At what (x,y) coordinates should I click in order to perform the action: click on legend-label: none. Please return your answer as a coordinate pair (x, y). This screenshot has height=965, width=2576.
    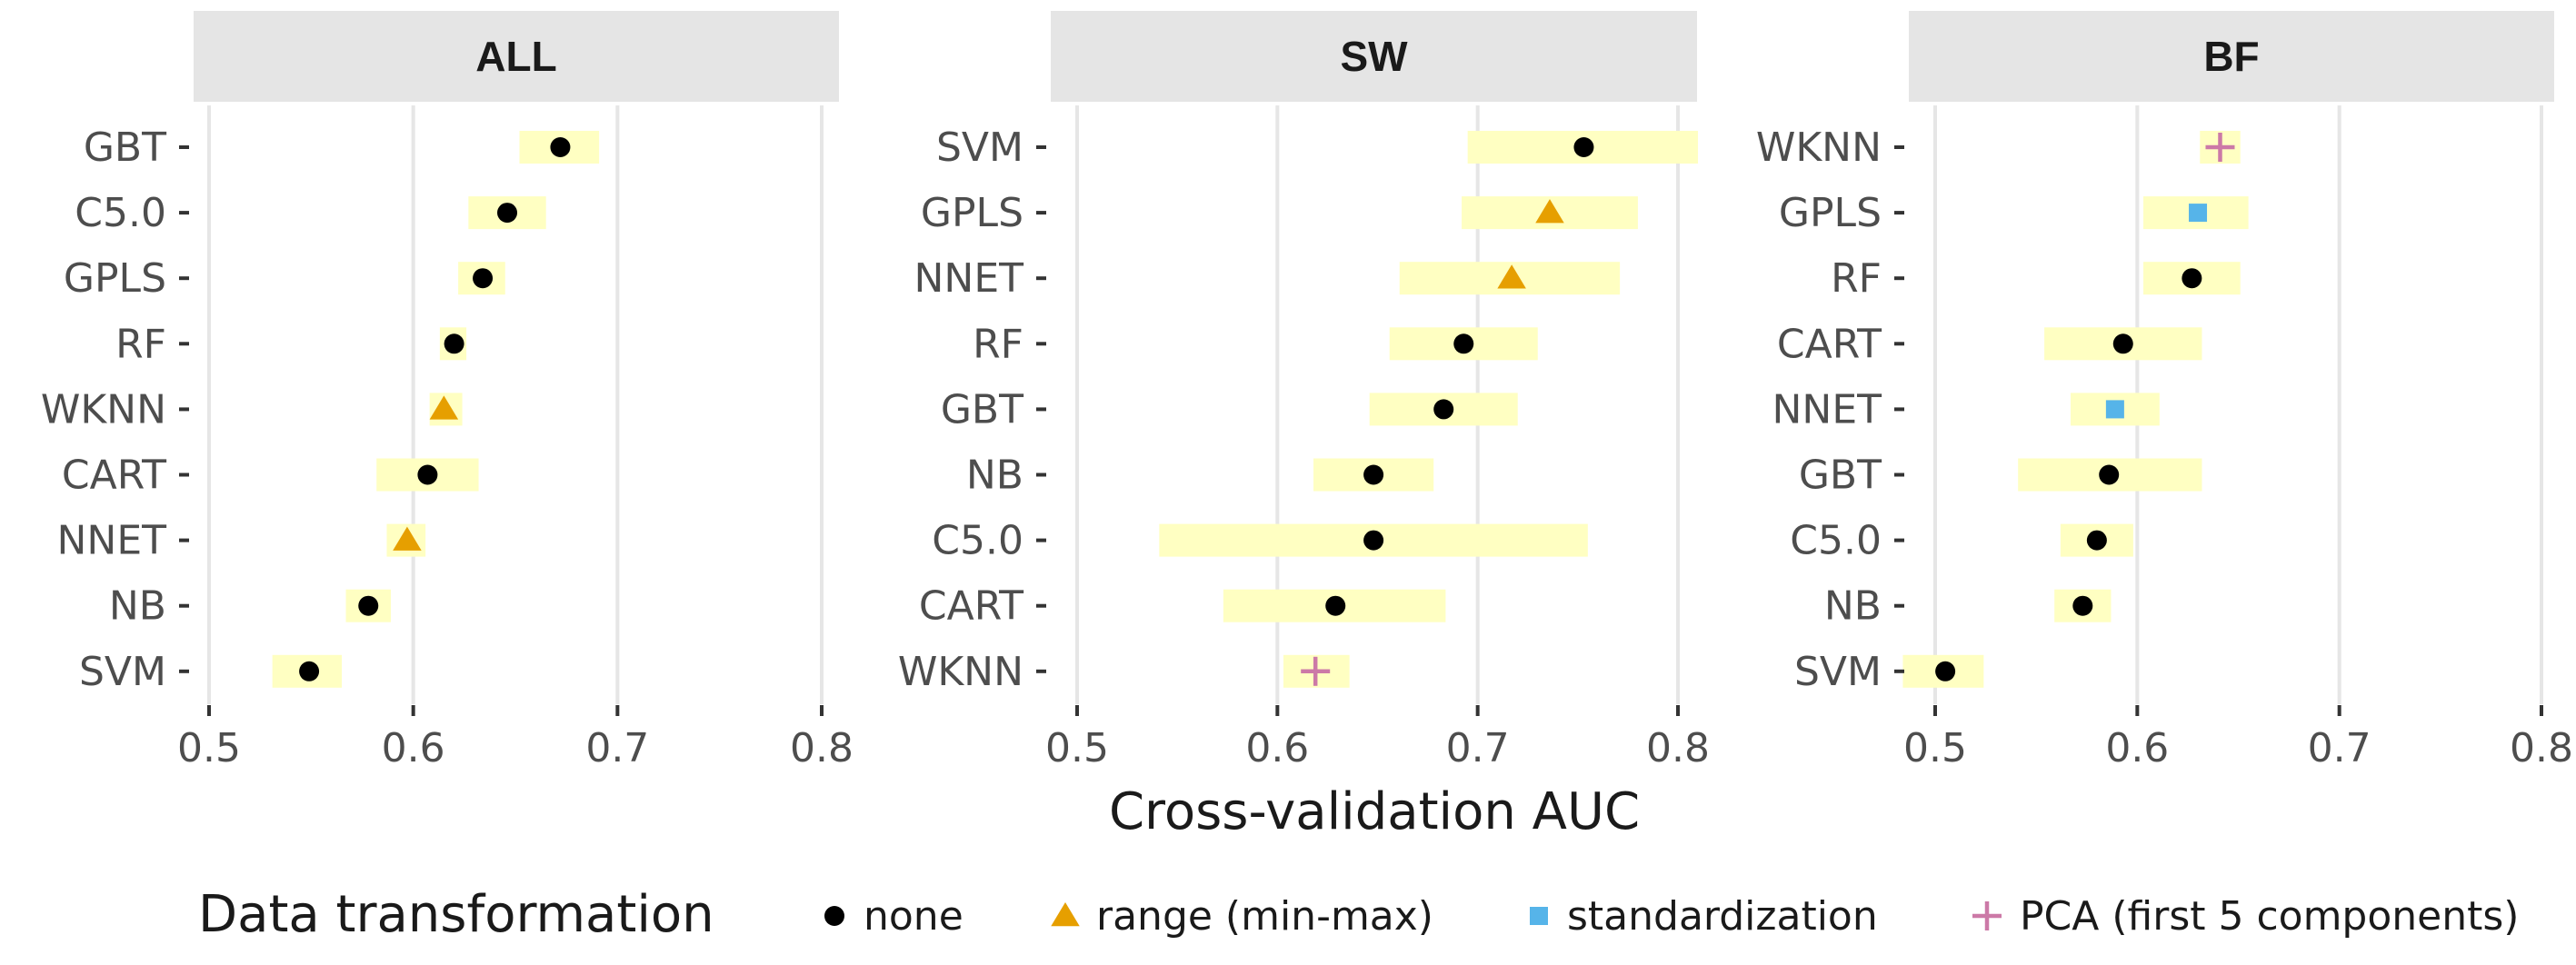
    Looking at the image, I should click on (914, 916).